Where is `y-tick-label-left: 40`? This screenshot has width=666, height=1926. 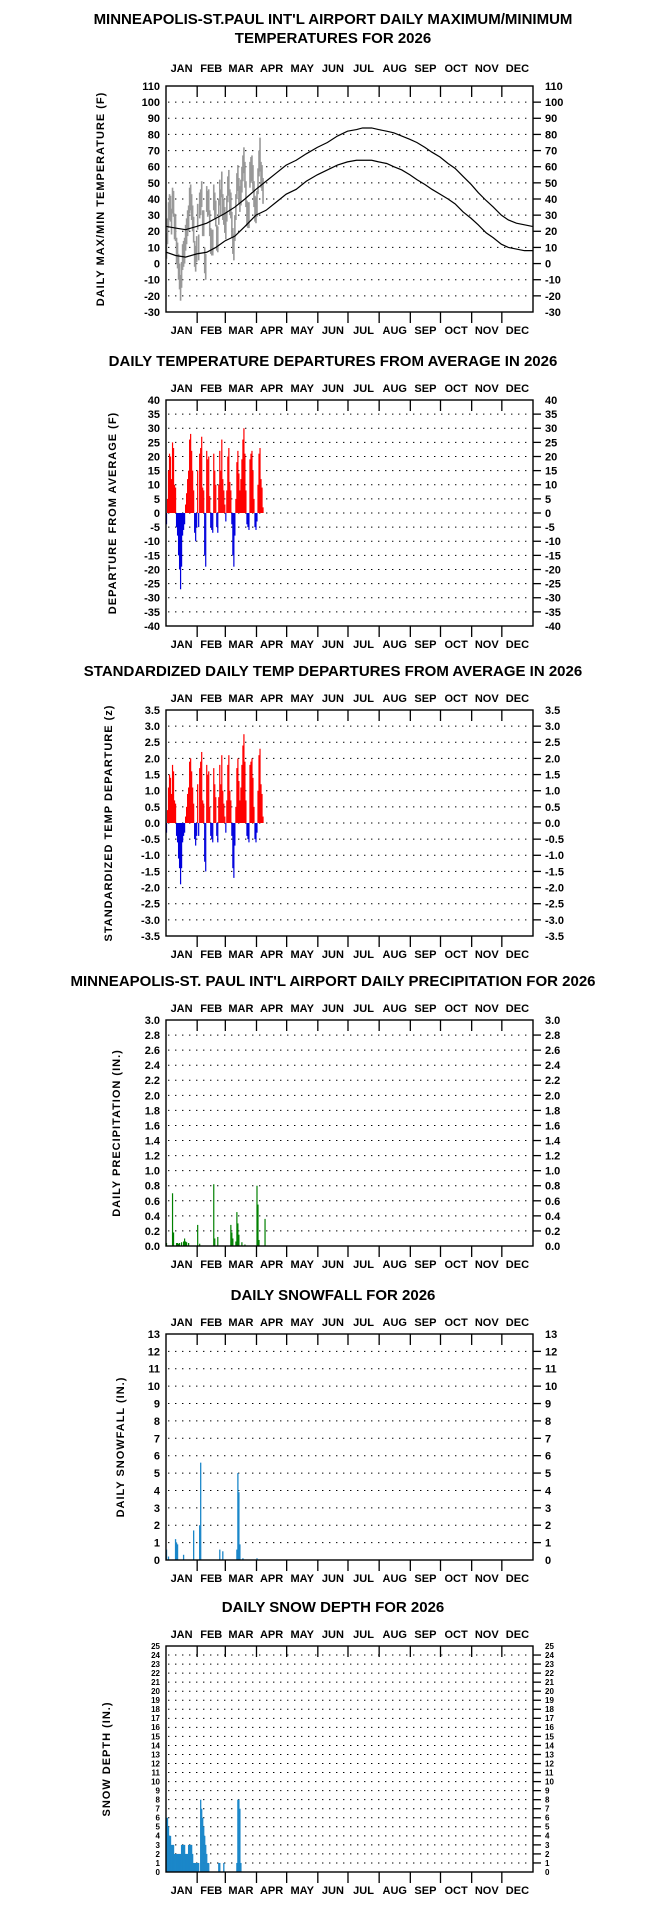
y-tick-label-left: 40 is located at coordinates (154, 200).